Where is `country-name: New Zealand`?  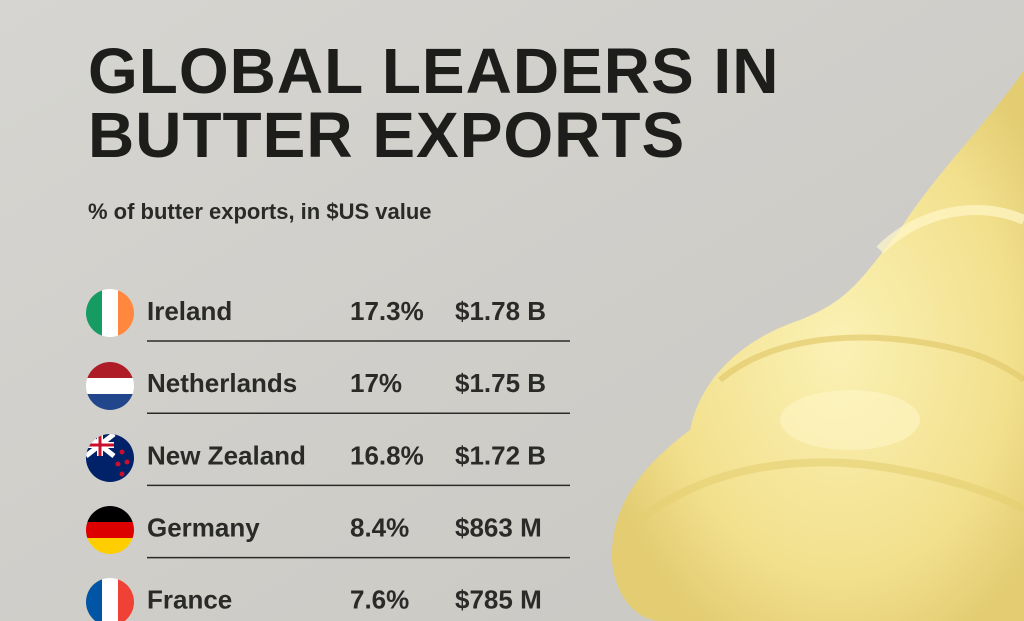
country-name: New Zealand is located at coordinates (226, 455).